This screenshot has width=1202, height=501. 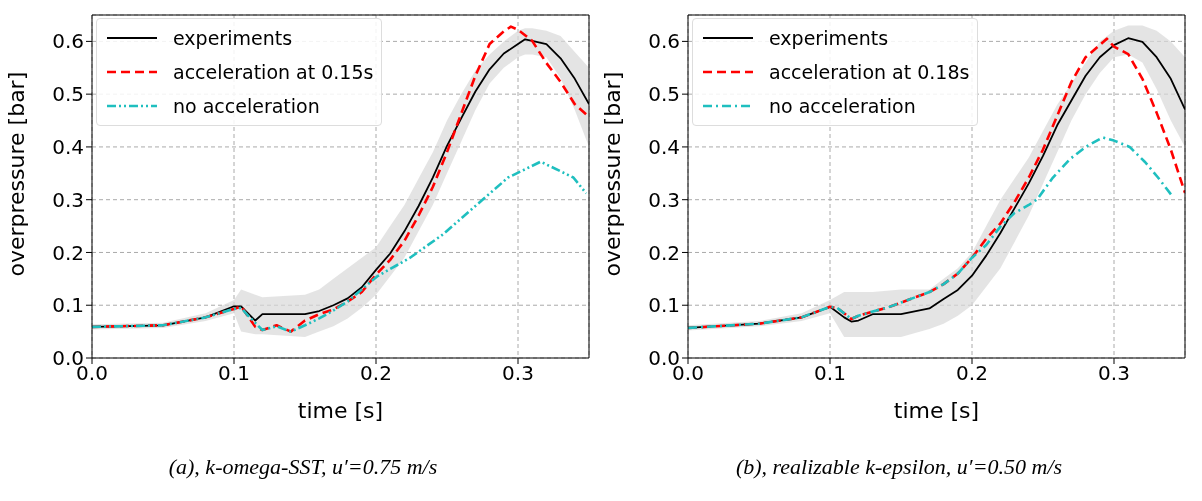 I want to click on text: (b), realizable k-epsilon, u′=0.50 m/s, so click(x=899, y=467).